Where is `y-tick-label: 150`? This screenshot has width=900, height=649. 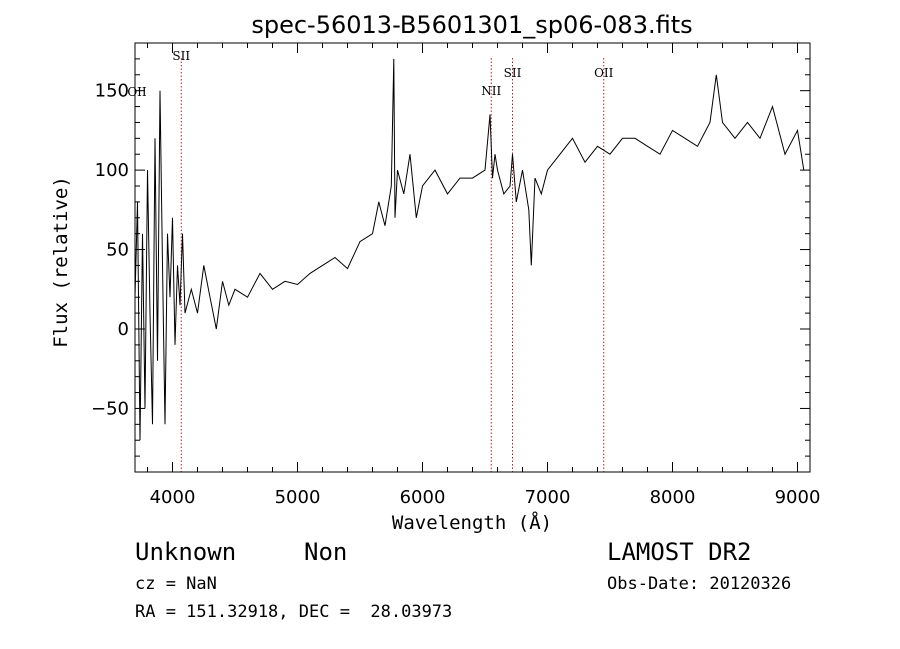 y-tick-label: 150 is located at coordinates (112, 91).